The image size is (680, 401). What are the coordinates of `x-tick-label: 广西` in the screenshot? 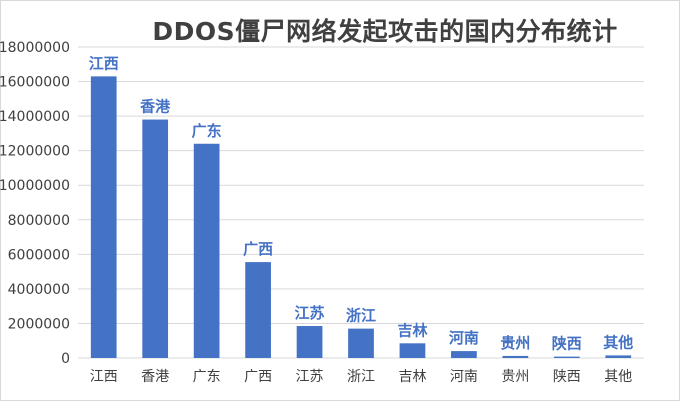 It's located at (258, 377).